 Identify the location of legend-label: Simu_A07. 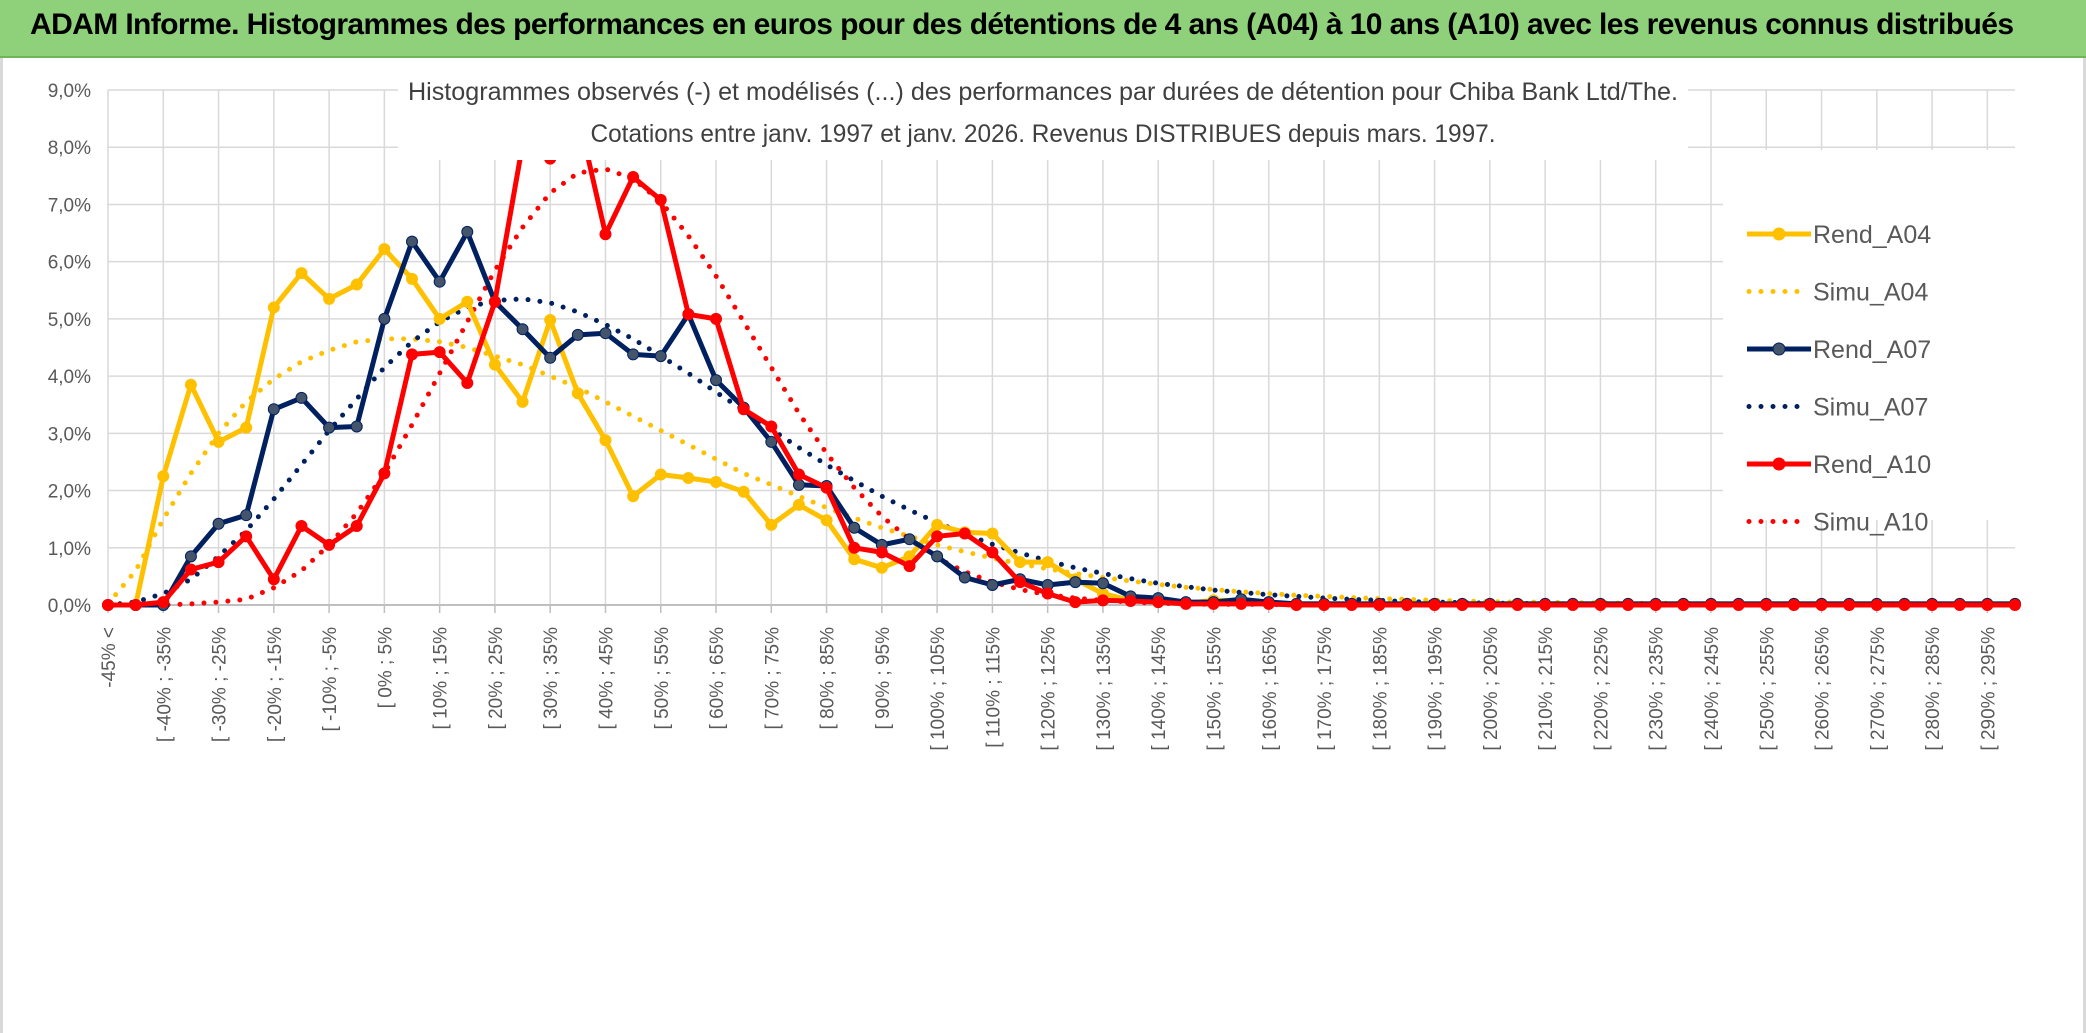
(1870, 408).